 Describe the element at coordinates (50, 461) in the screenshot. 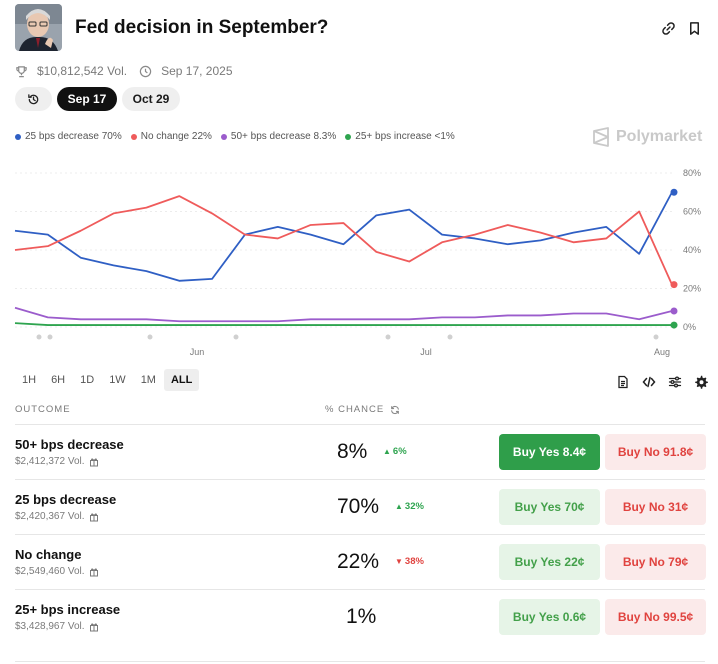

I see `outcome-volume-text: $2,412,372 Vol.` at that location.